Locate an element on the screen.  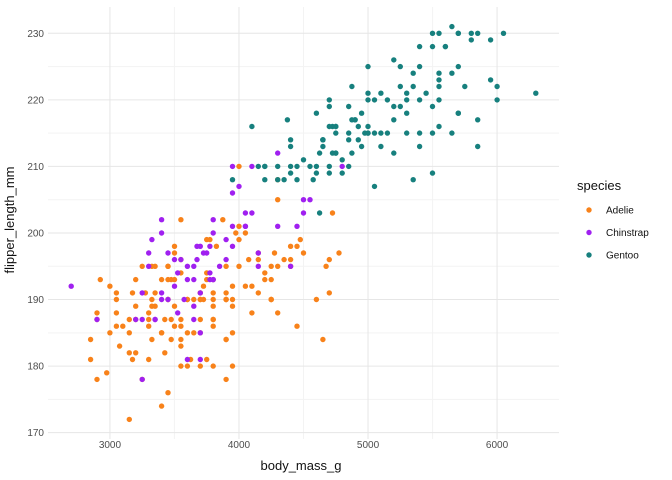
y-tick-label: 180 is located at coordinates (35, 367).